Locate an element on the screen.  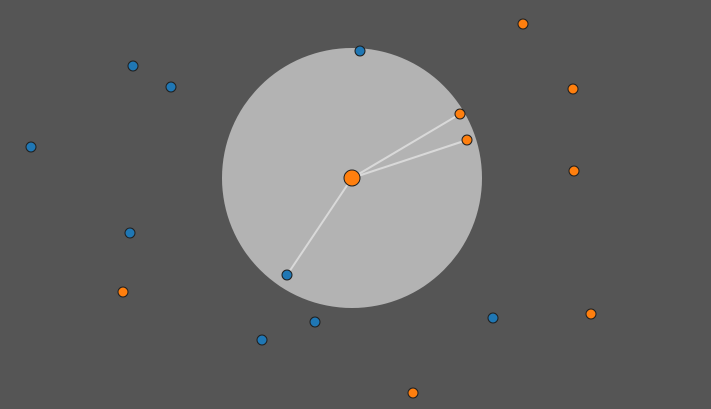
neighbor-link-p9 is located at coordinates (406, 146).